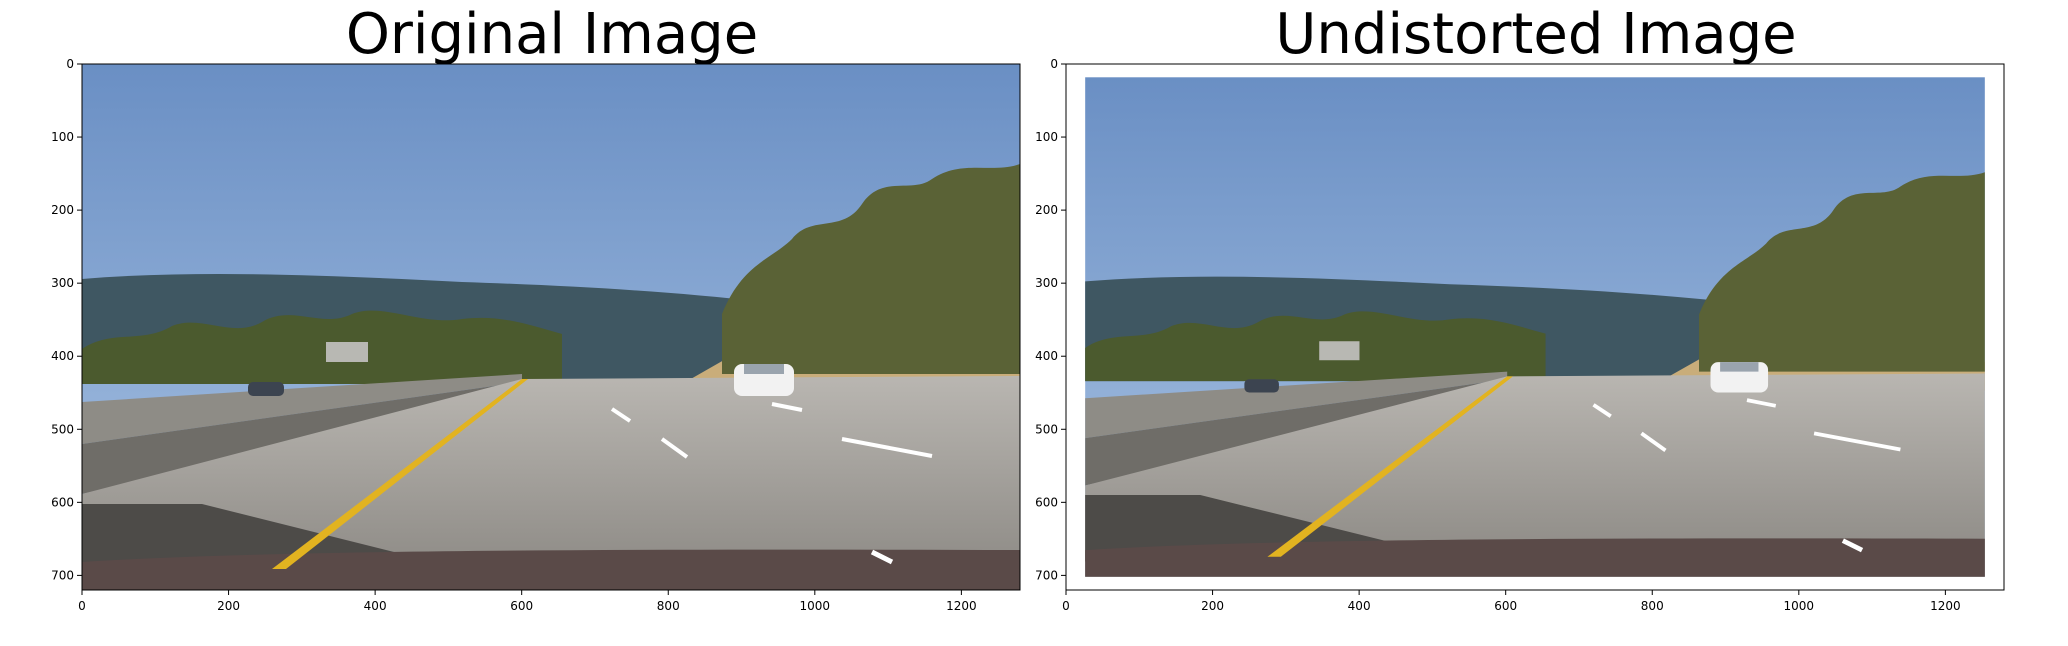  I want to click on left-y-tick-label: 500, so click(62, 429).